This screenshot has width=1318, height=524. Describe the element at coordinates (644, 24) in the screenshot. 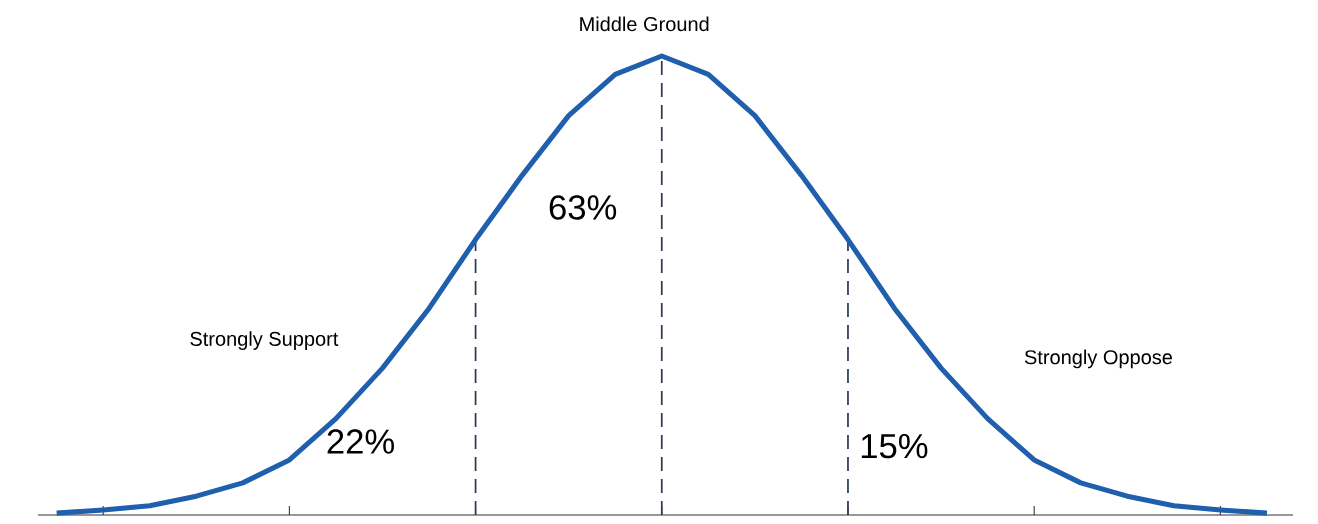

I see `text: Middle Ground` at that location.